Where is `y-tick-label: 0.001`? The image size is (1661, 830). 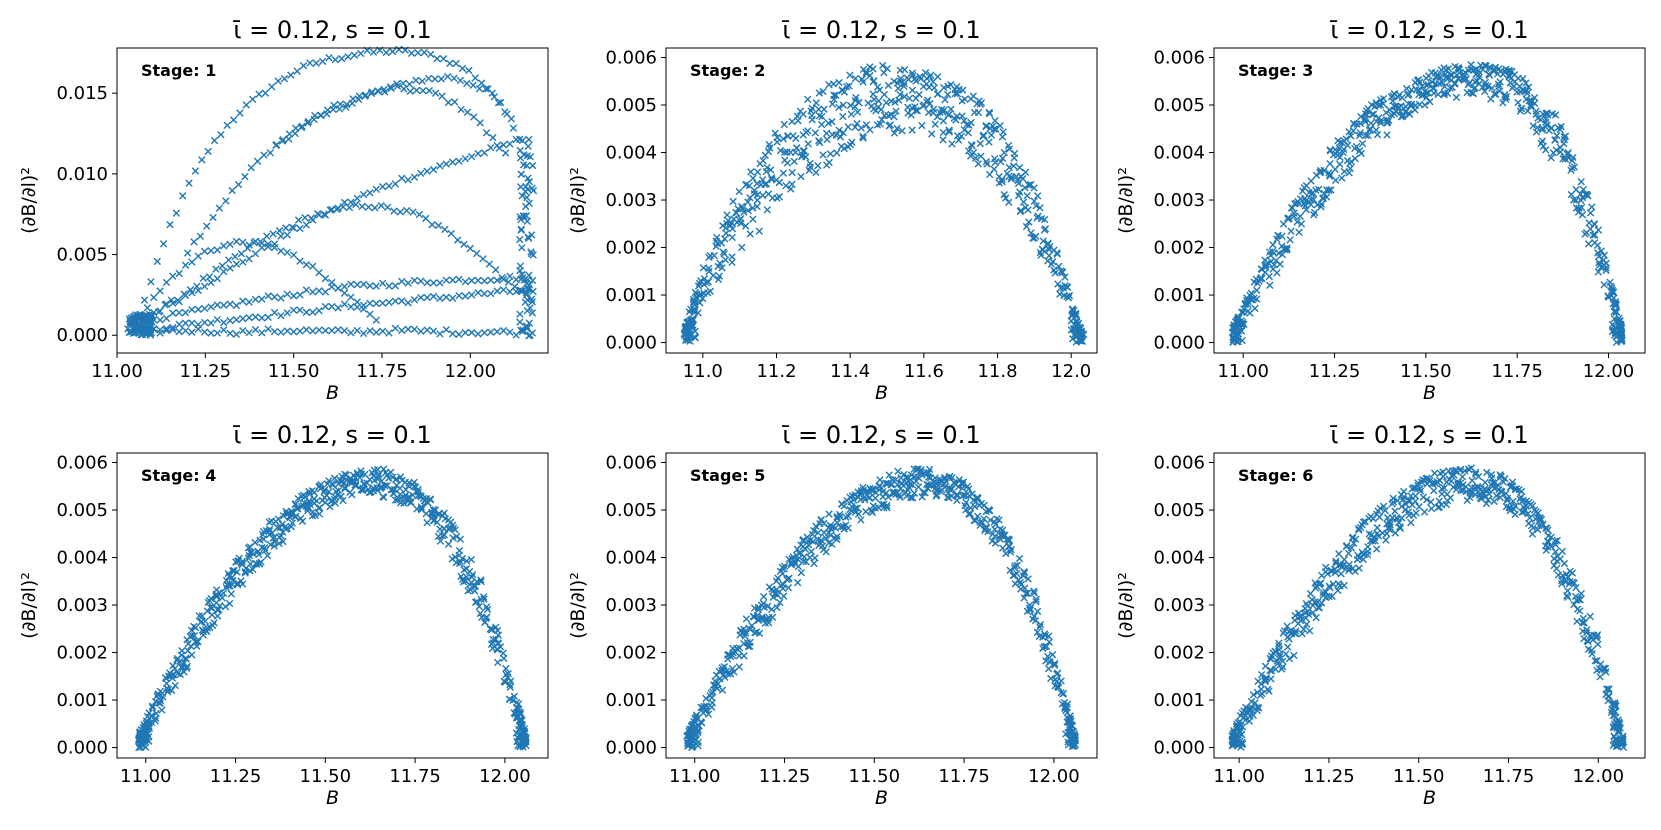
y-tick-label: 0.001 is located at coordinates (1179, 295).